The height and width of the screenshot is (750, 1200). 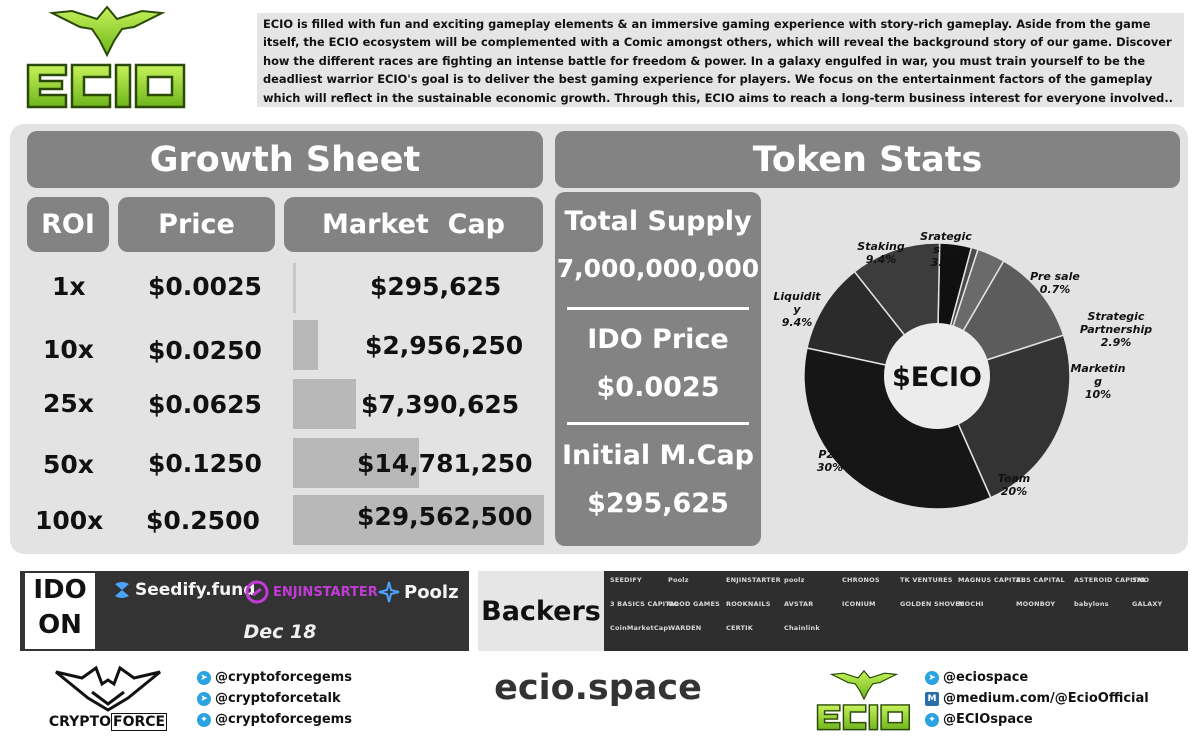 I want to click on ecio-telegram-link: ➤ @eciospace, so click(x=976, y=677).